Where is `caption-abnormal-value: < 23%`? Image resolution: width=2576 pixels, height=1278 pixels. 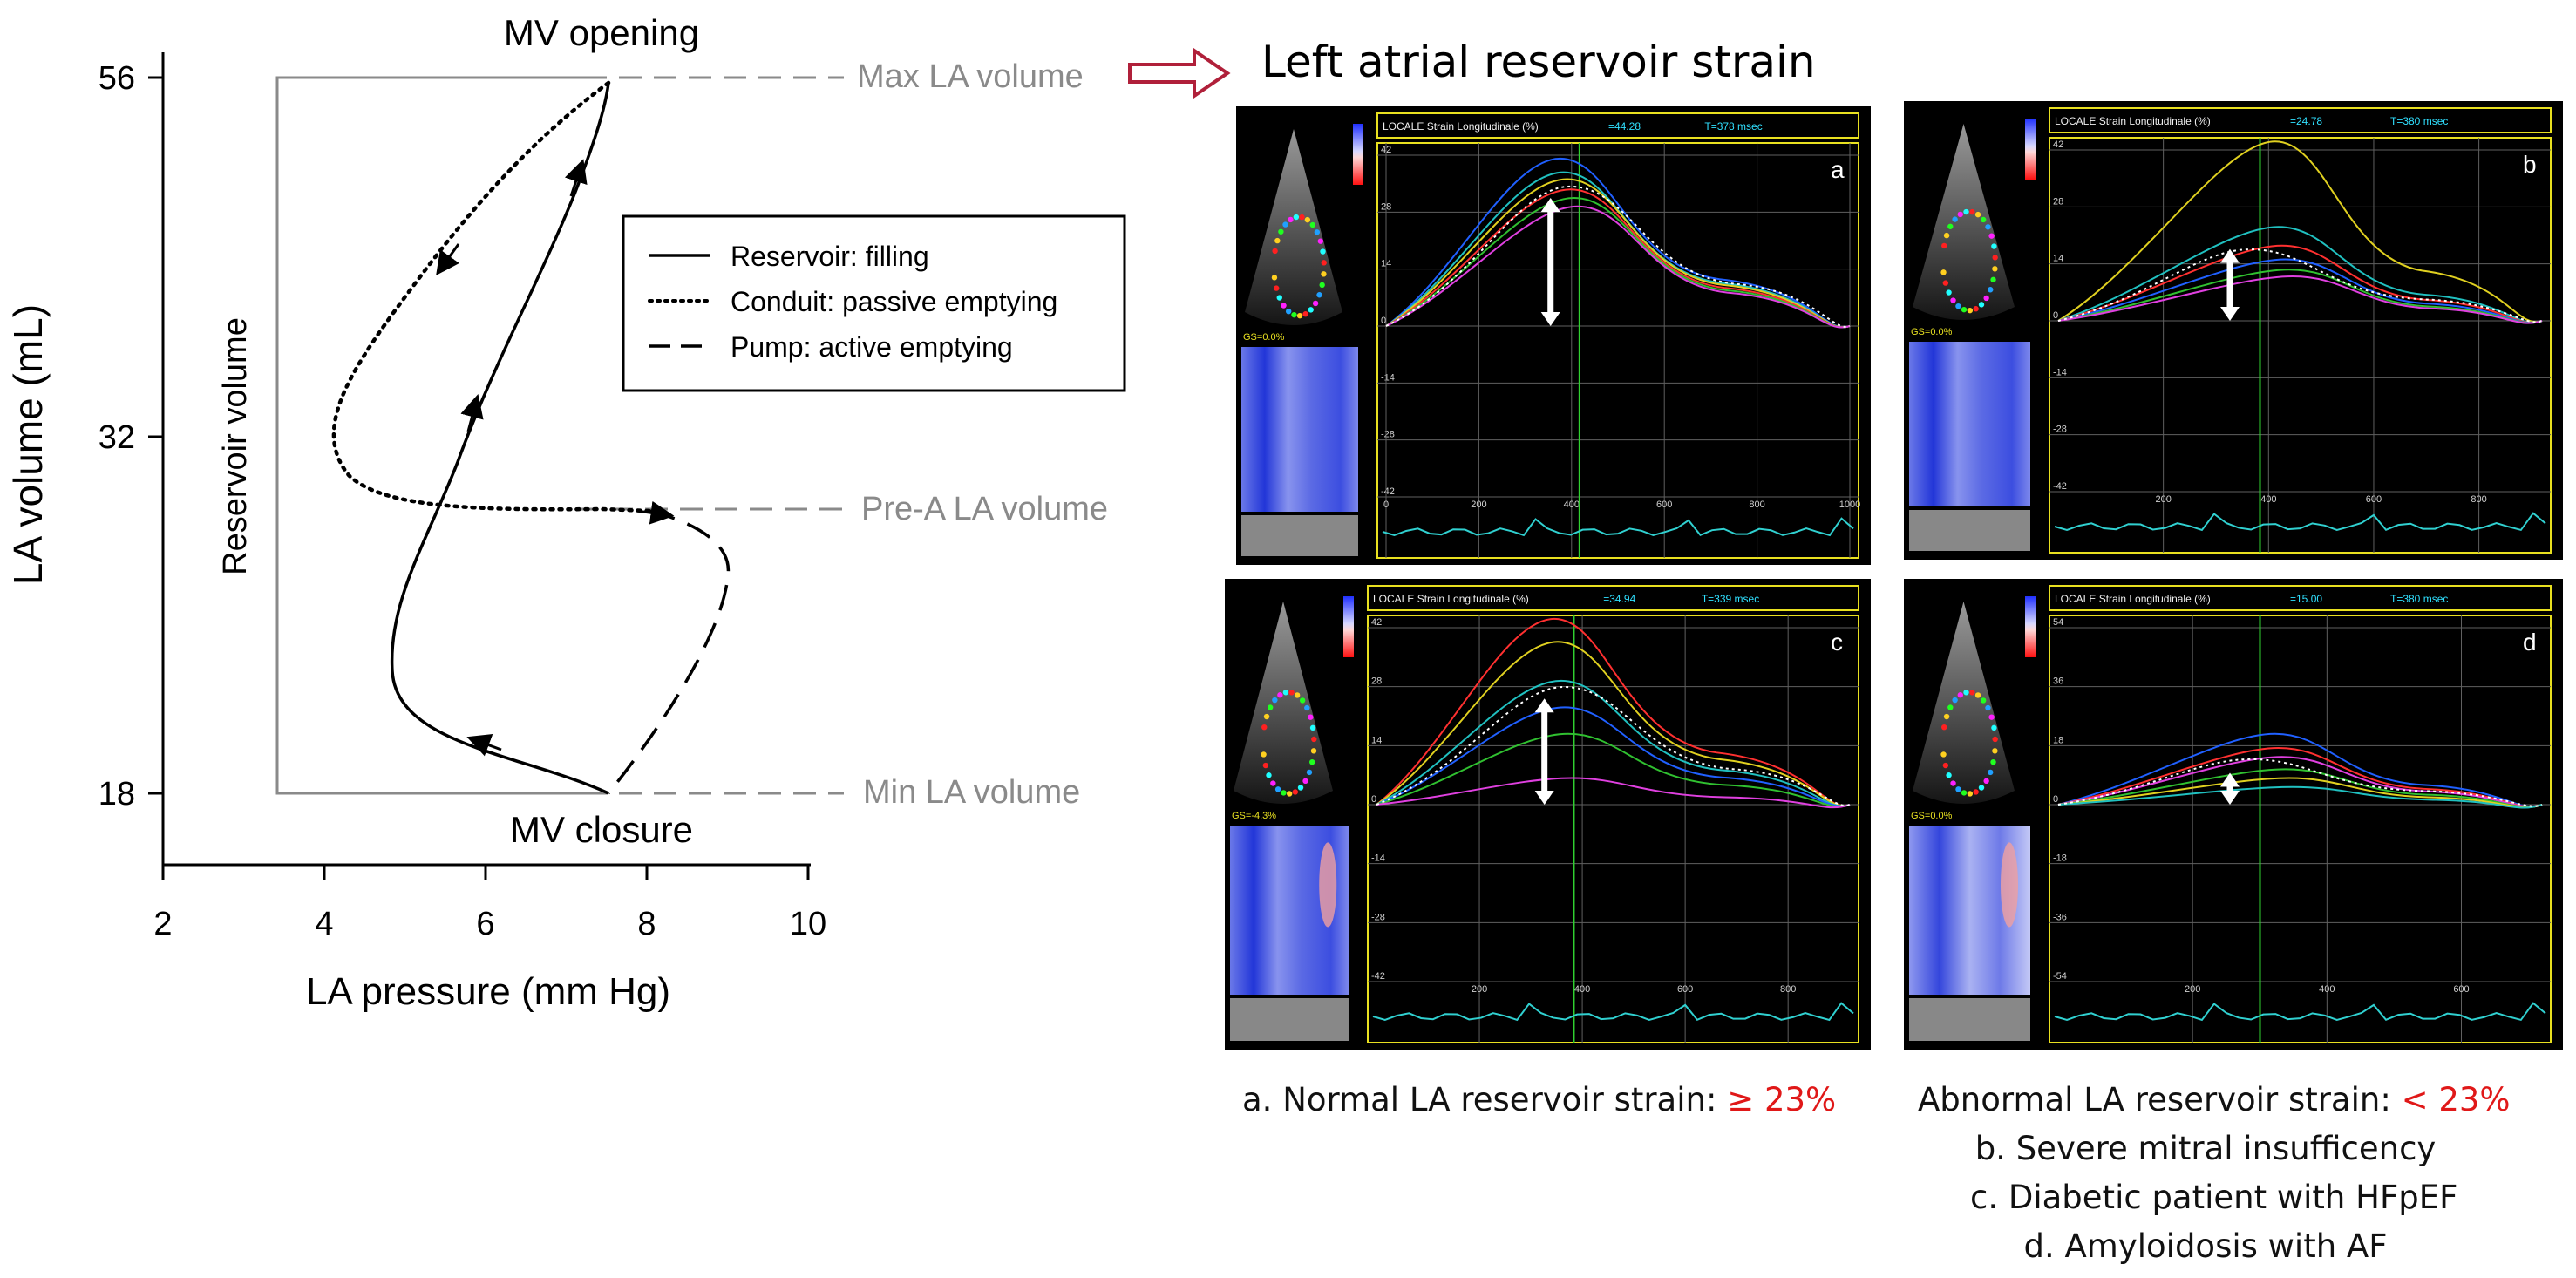 caption-abnormal-value: < 23% is located at coordinates (2456, 1099).